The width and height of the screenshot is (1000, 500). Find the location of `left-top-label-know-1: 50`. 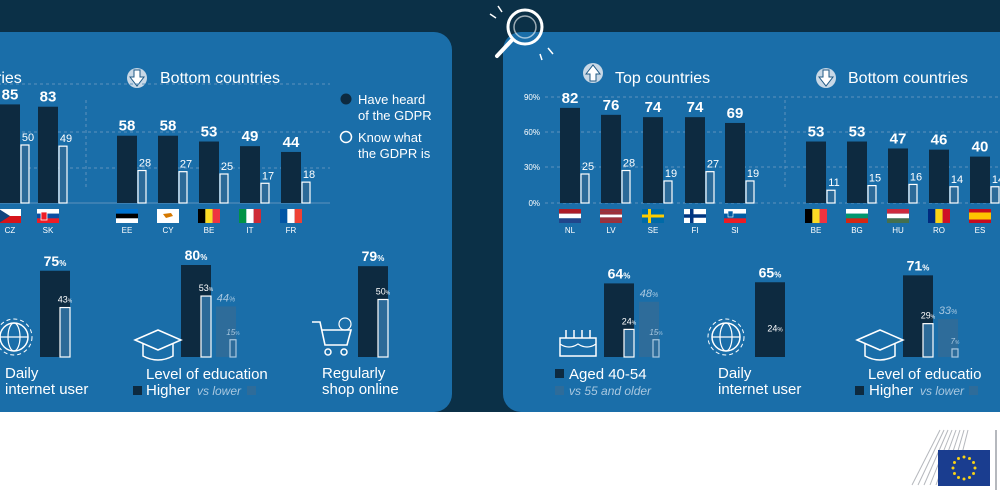

left-top-label-know-1: 50 is located at coordinates (28, 138).